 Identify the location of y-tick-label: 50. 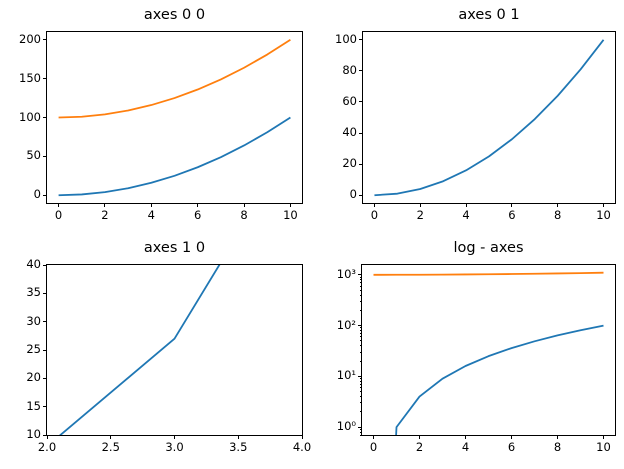
(33, 155).